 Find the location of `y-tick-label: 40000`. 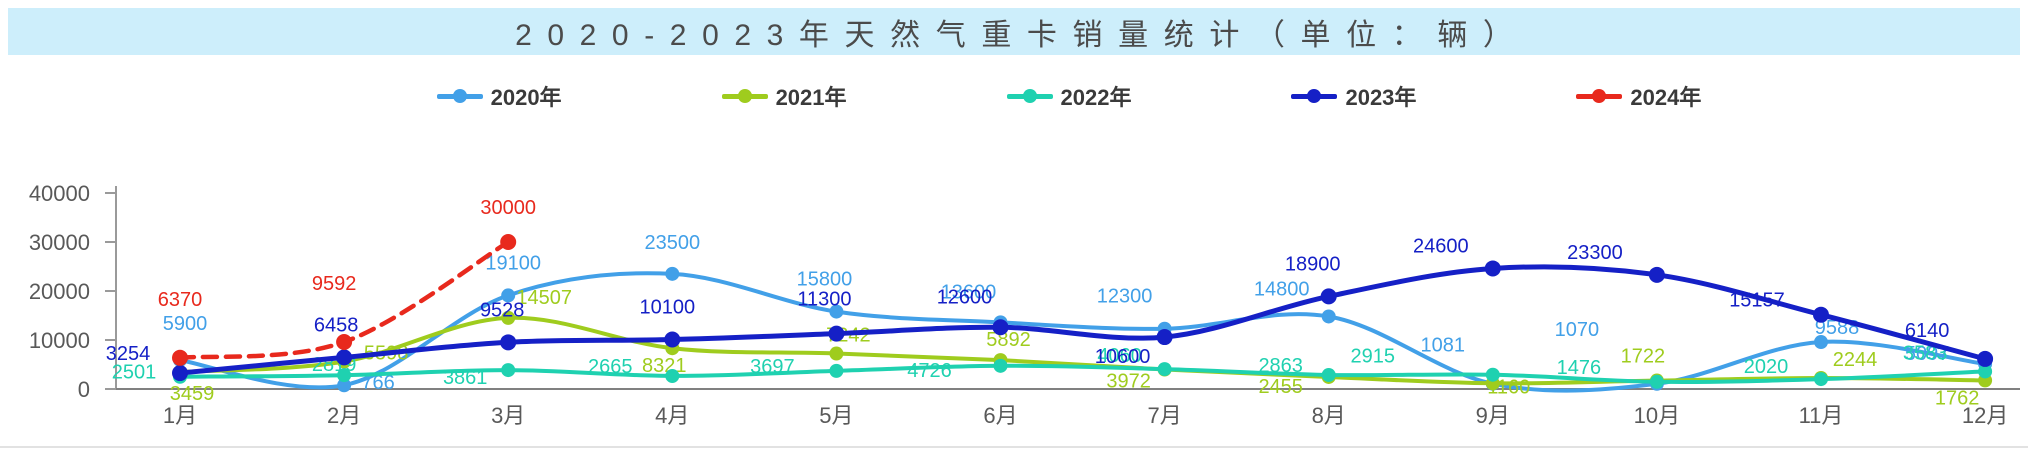

y-tick-label: 40000 is located at coordinates (59, 193).